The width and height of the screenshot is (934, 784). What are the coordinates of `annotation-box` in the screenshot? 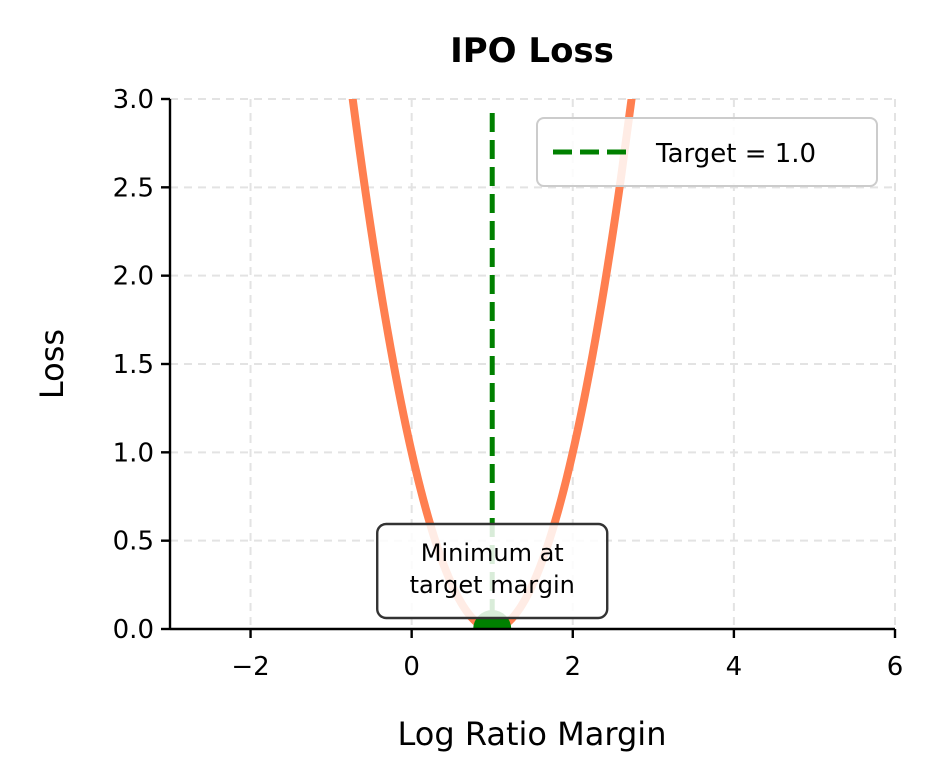 It's located at (492, 571).